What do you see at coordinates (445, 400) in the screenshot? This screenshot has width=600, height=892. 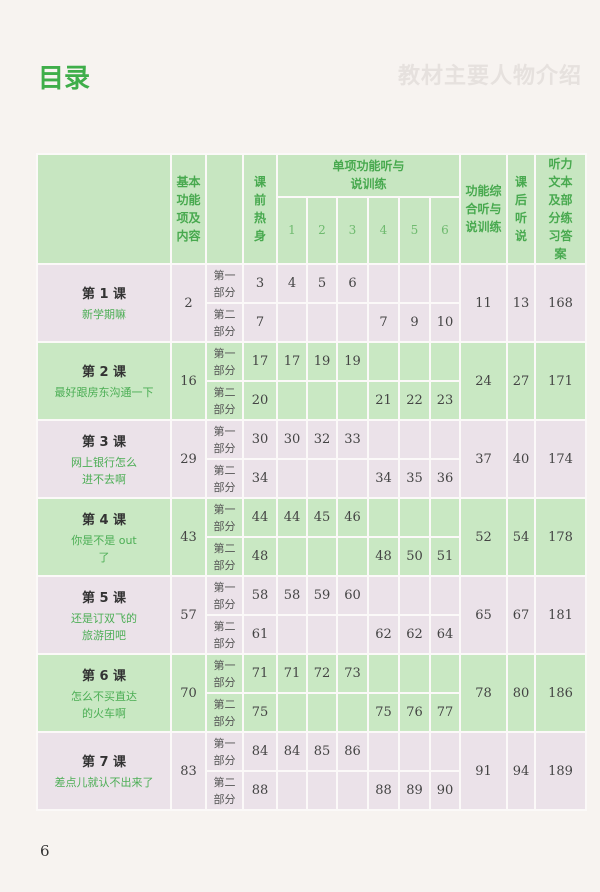 I see `single-page: 23` at bounding box center [445, 400].